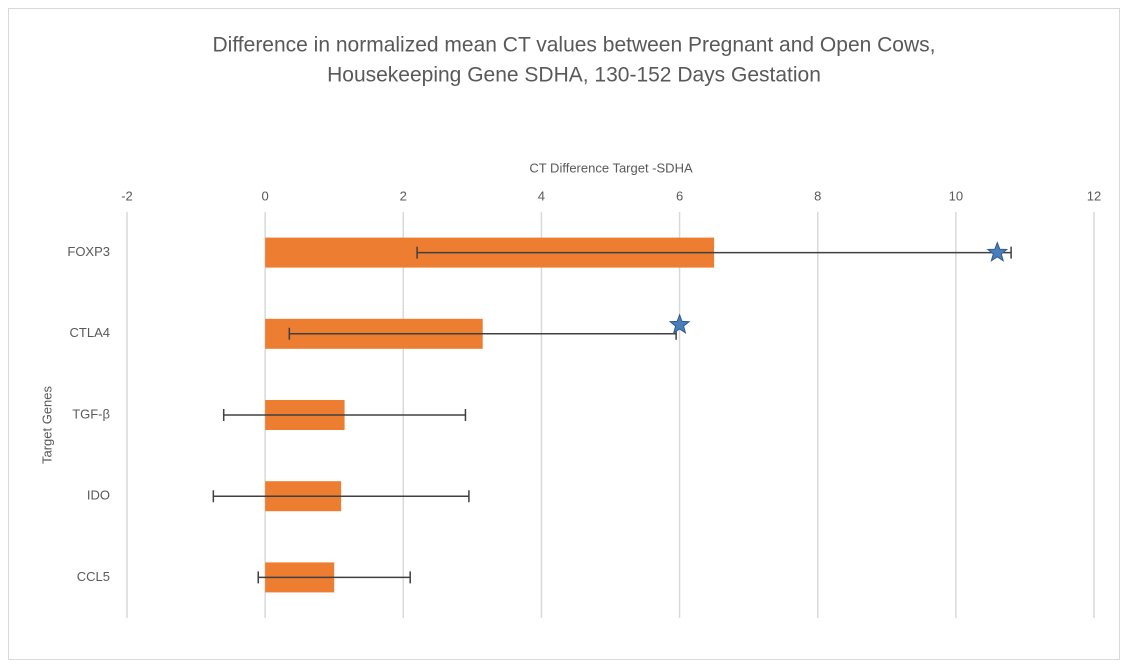  What do you see at coordinates (956, 195) in the screenshot?
I see `x-tick-label: 10` at bounding box center [956, 195].